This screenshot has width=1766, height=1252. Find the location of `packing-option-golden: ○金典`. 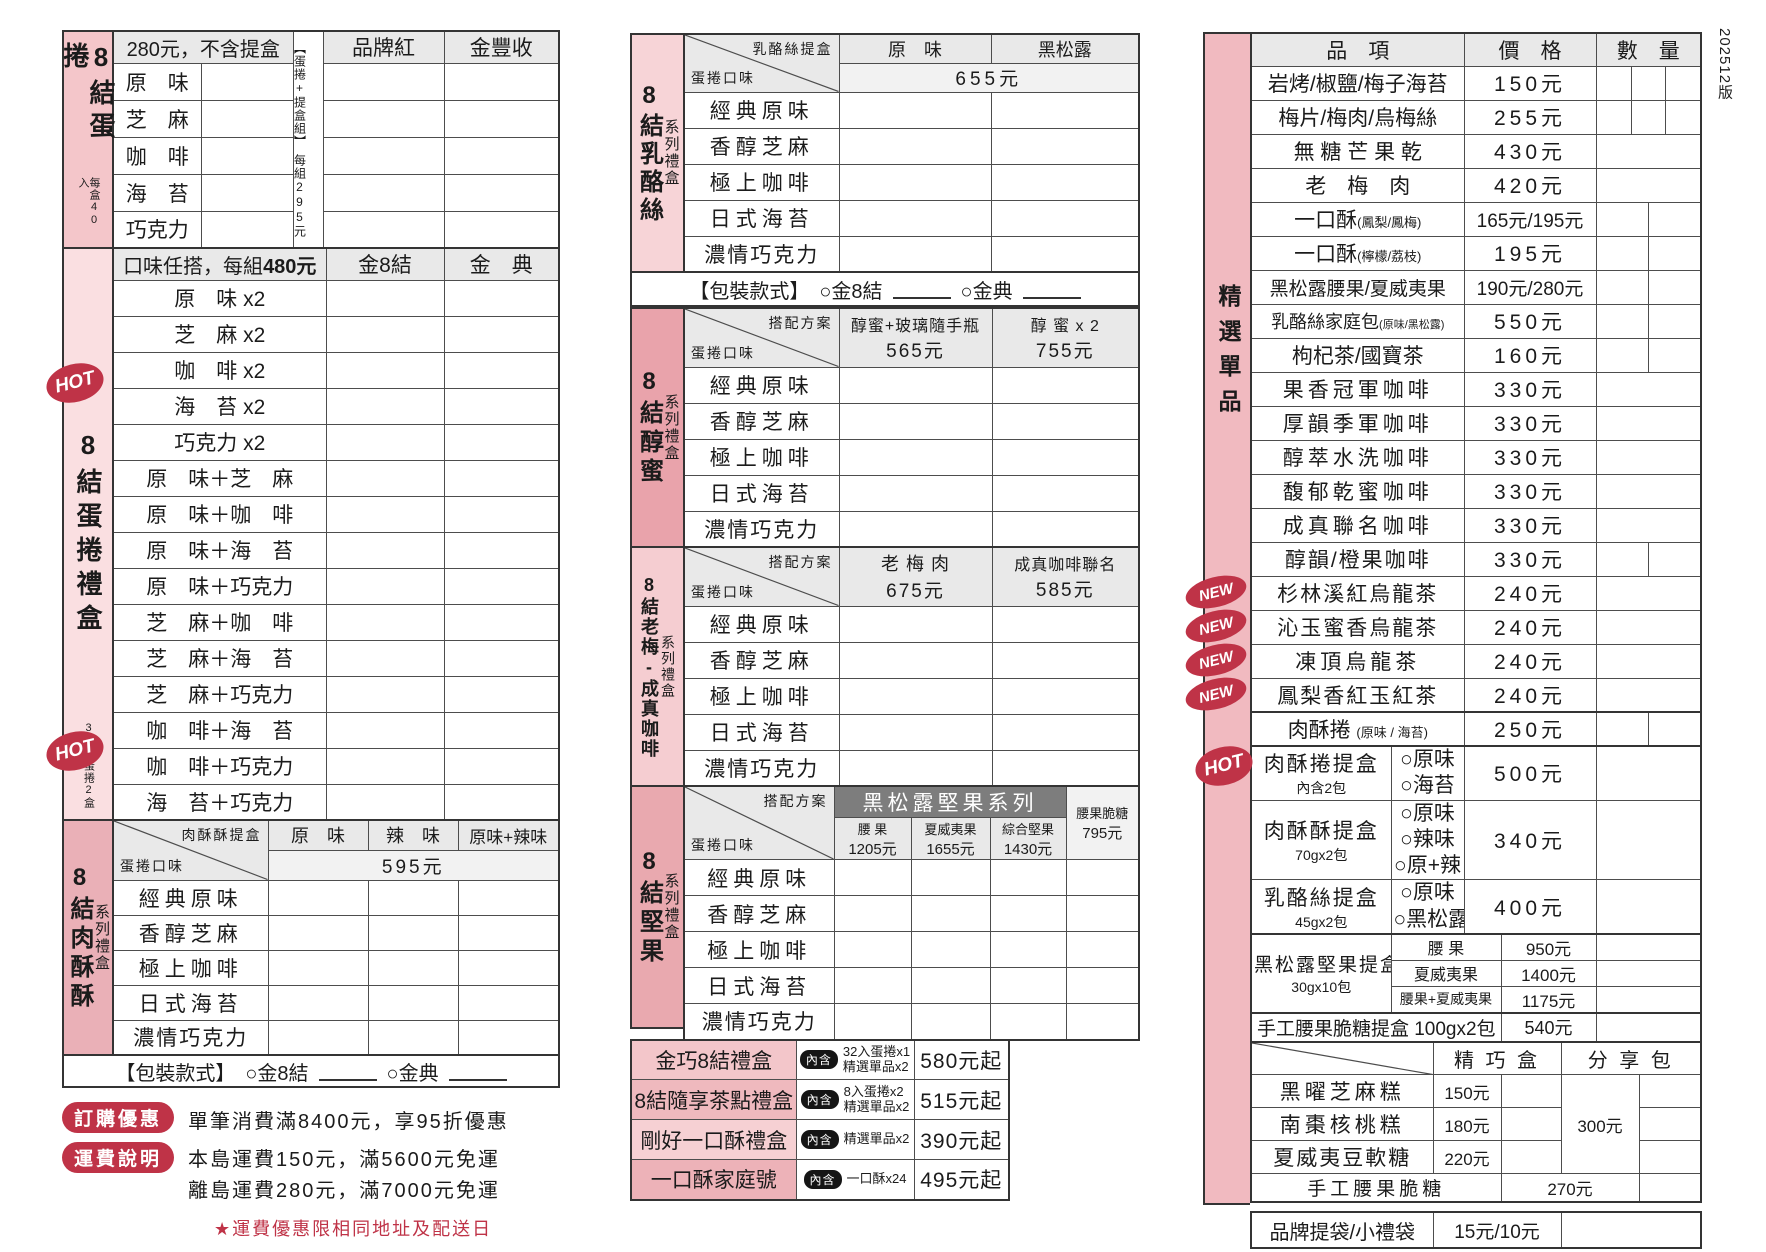

packing-option-golden: ○金典 is located at coordinates (412, 1073).